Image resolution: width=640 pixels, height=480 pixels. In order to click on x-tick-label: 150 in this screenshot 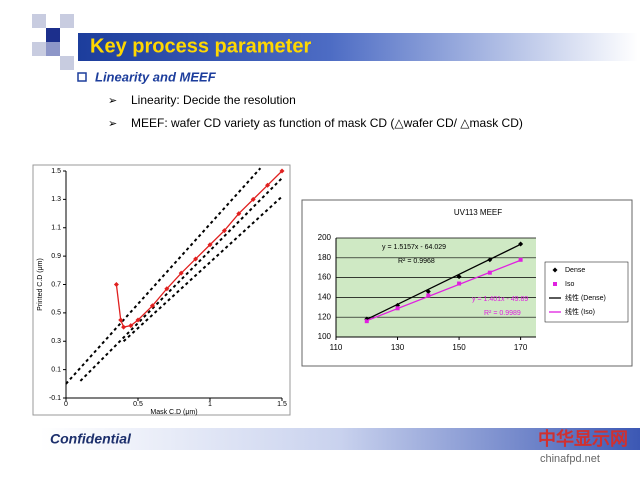, I will do `click(459, 347)`.